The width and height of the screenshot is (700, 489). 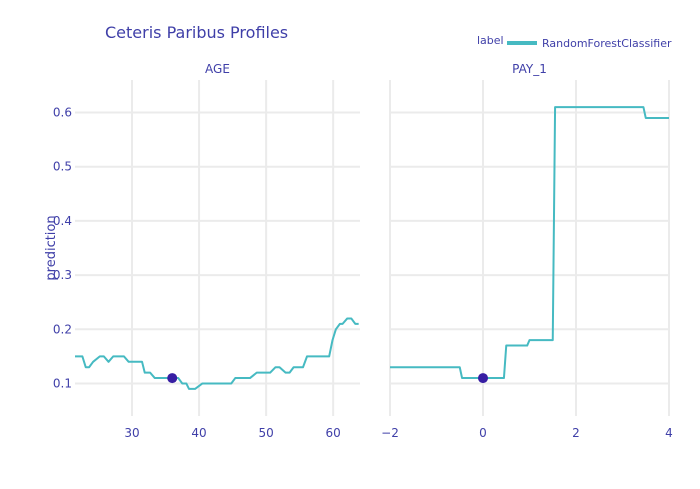 I want to click on legend-title: label, so click(x=490, y=40).